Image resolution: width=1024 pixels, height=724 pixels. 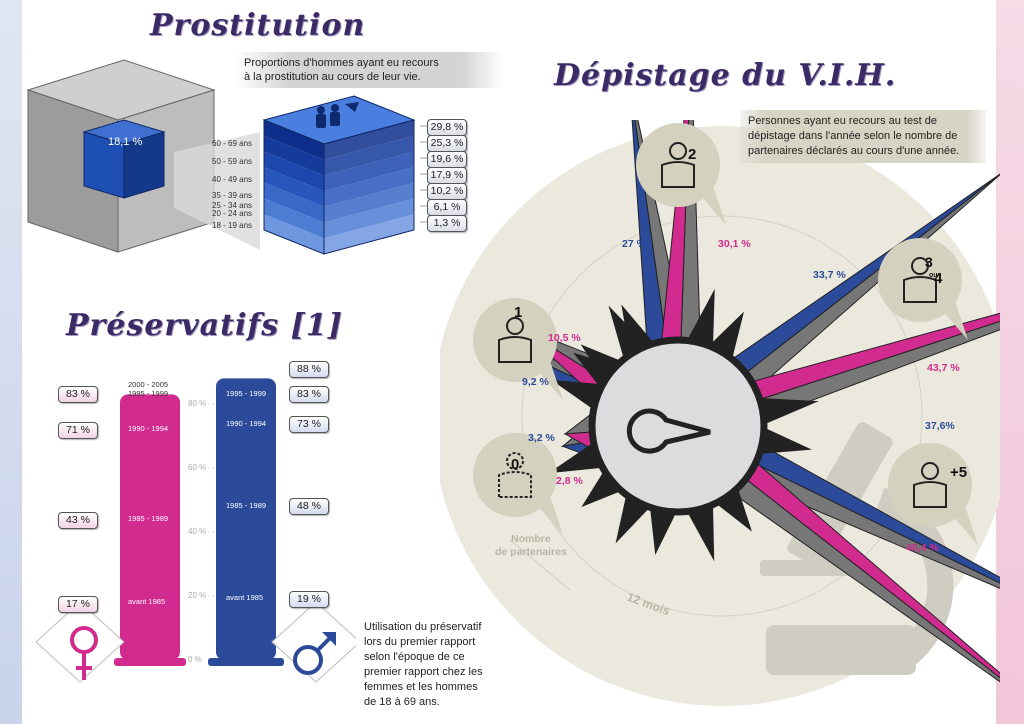 What do you see at coordinates (148, 518) in the screenshot?
I see `women-period-label: 1985 - 1989` at bounding box center [148, 518].